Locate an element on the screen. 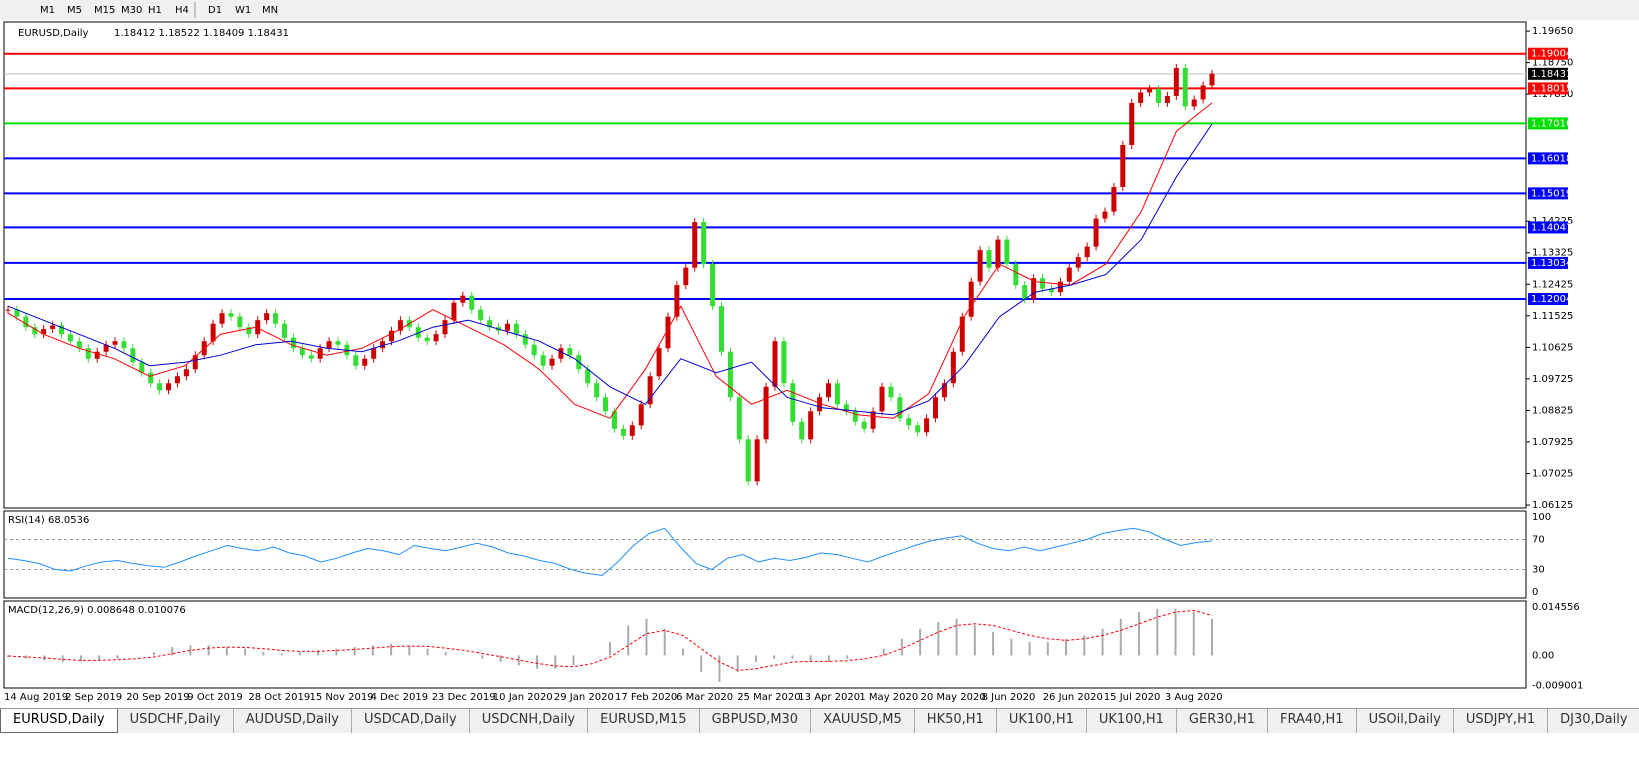  timeframe-button: M1 is located at coordinates (47, 10).